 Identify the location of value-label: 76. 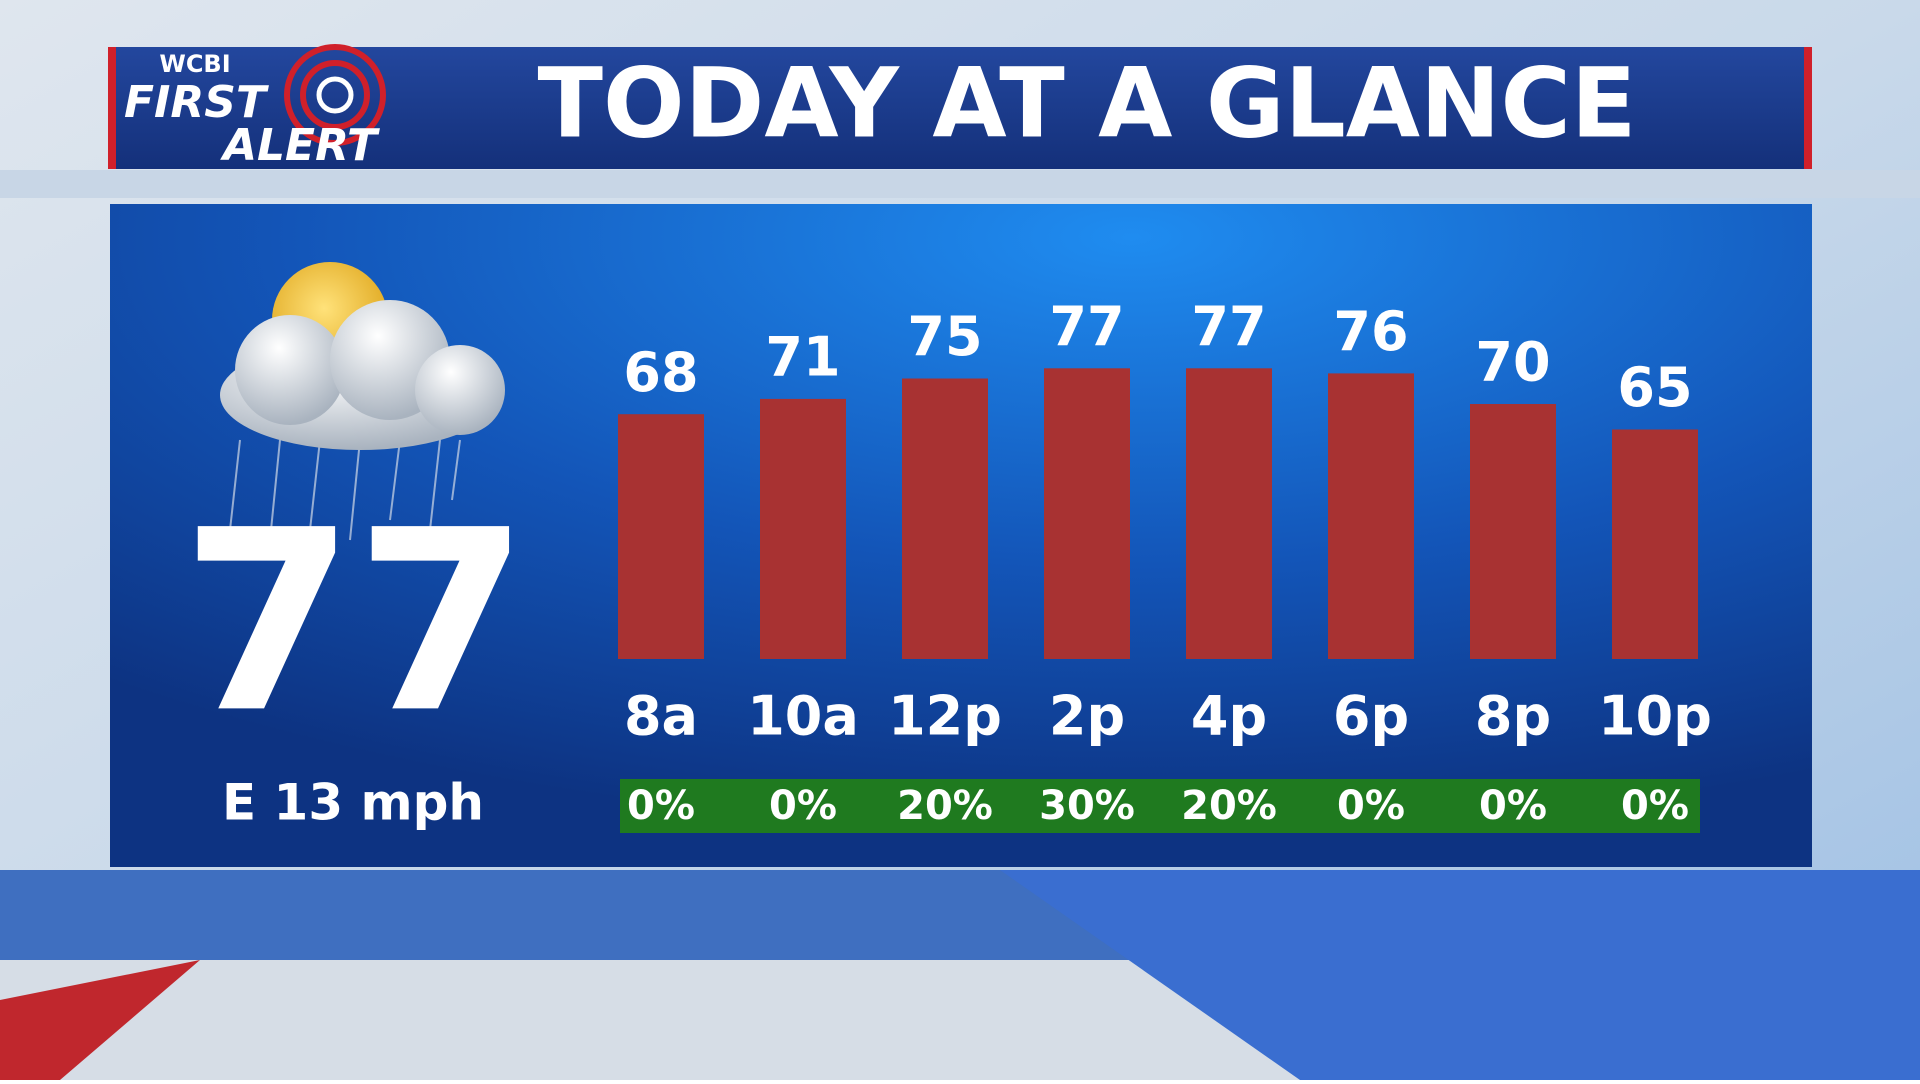
(1370, 331).